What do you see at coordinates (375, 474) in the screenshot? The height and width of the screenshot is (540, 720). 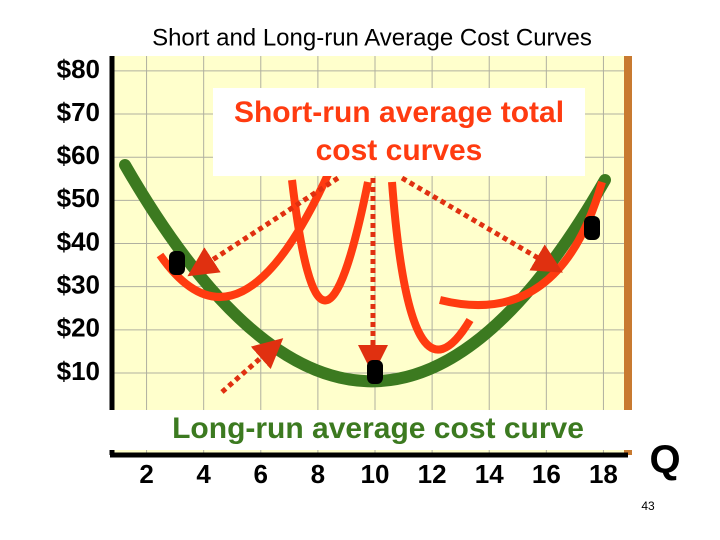 I see `x-tick-label: 10` at bounding box center [375, 474].